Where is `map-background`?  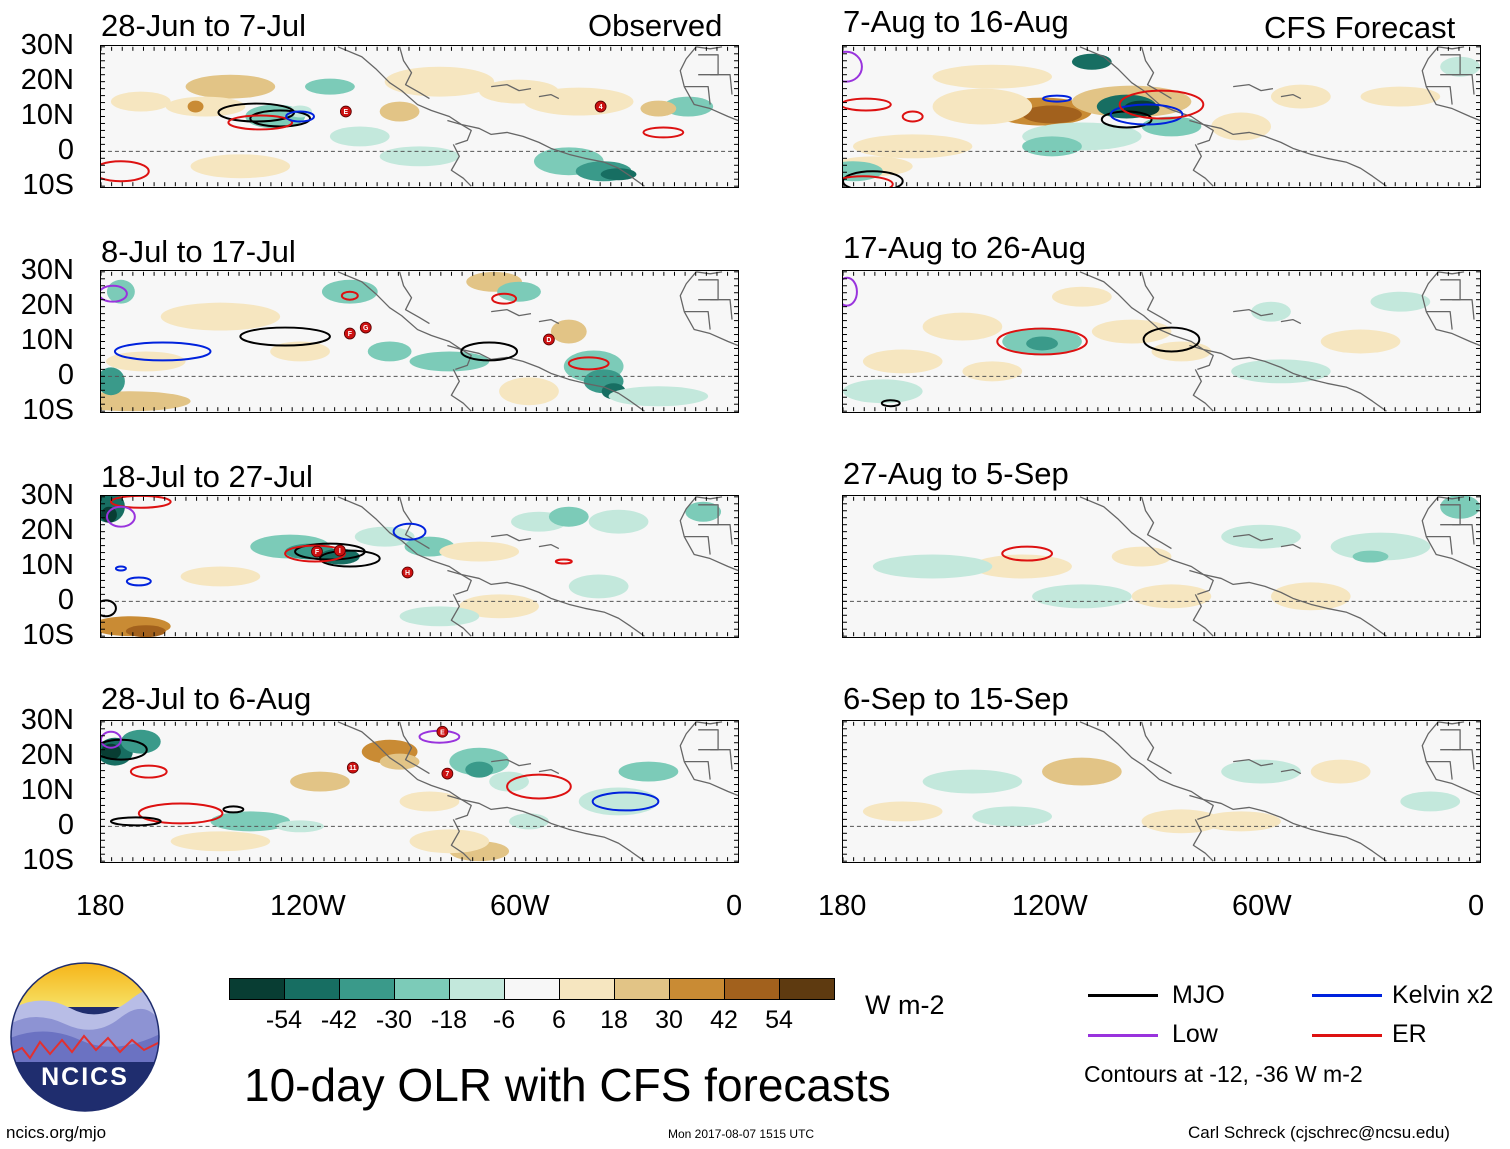
map-background is located at coordinates (1161, 791).